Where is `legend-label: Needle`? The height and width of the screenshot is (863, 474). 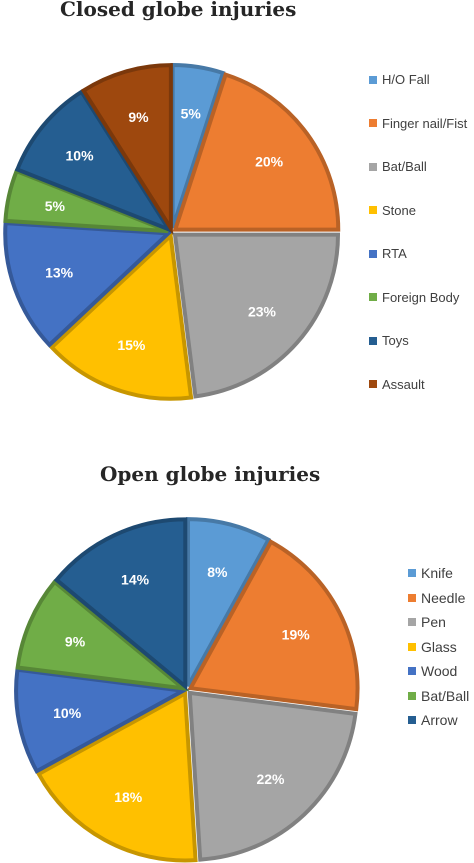
legend-label: Needle is located at coordinates (443, 597).